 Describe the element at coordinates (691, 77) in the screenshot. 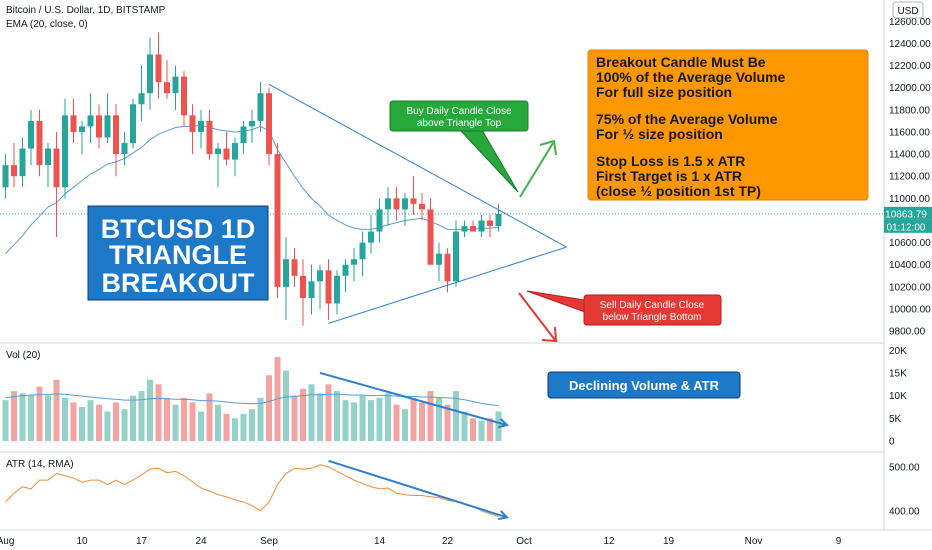

I see `svg-text: 100% of the Average Volume` at that location.